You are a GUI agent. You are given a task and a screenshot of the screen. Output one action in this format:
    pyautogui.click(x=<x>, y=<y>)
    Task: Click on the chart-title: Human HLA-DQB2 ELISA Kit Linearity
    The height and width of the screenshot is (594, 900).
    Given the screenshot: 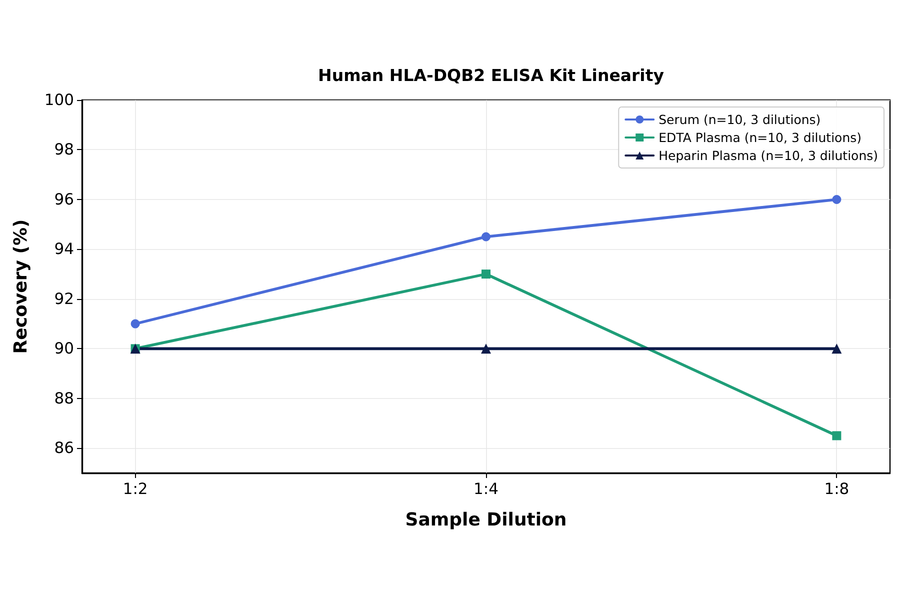 What is the action you would take?
    pyautogui.click(x=491, y=75)
    